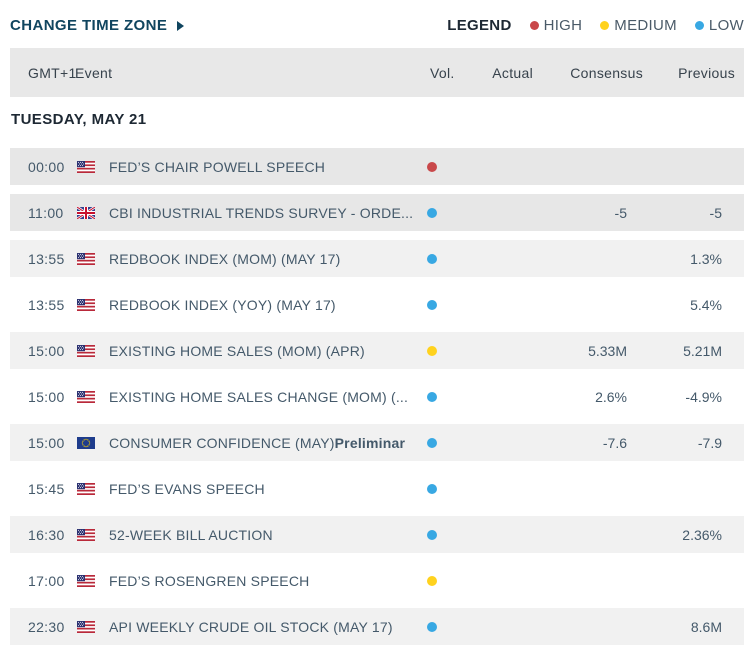  I want to click on event-name: API WEEKLY CRUDE OIL STOCK (MAY 17), so click(251, 626).